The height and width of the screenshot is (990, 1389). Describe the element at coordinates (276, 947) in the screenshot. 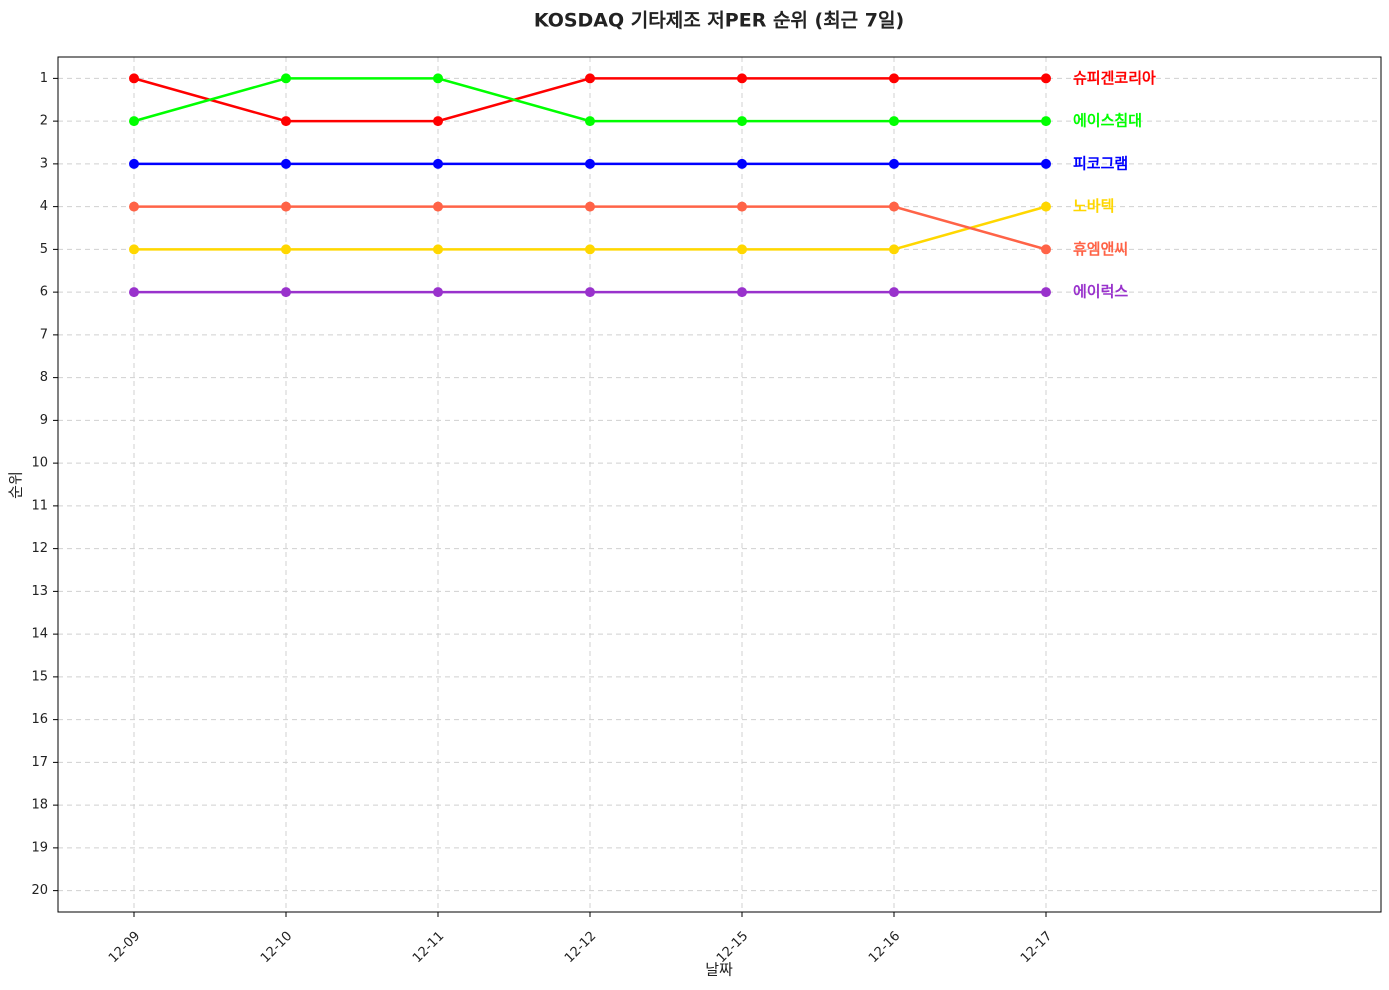

I see `x-tick-label: 12-10` at that location.